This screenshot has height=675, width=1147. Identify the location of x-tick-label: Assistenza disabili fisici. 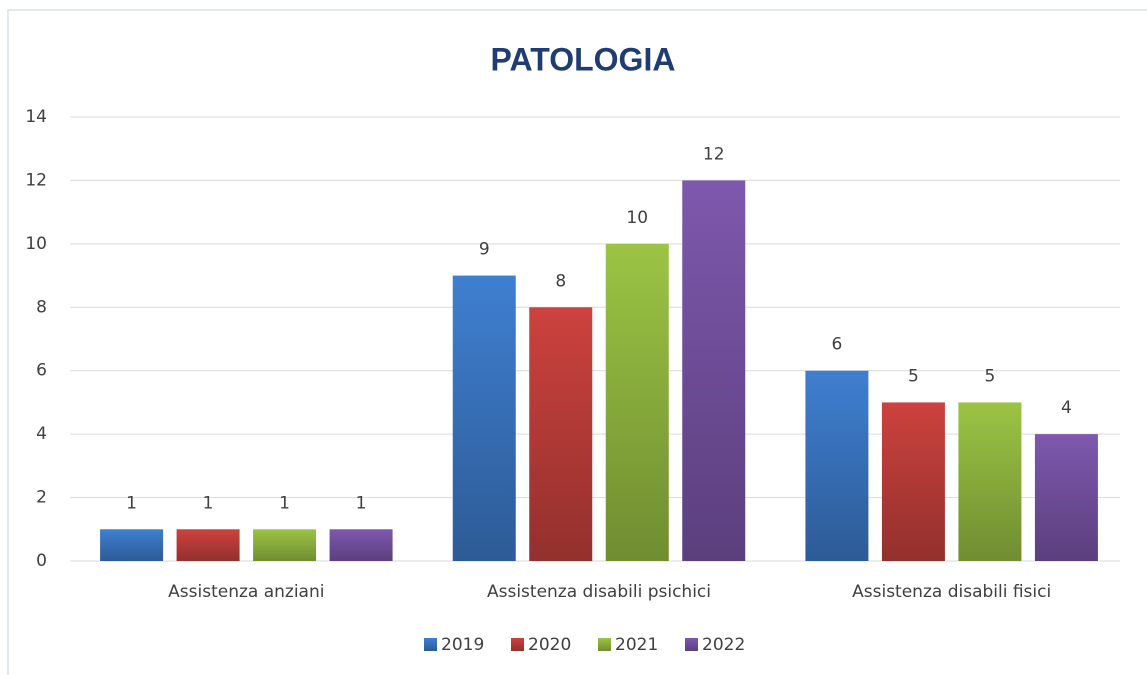
(951, 592).